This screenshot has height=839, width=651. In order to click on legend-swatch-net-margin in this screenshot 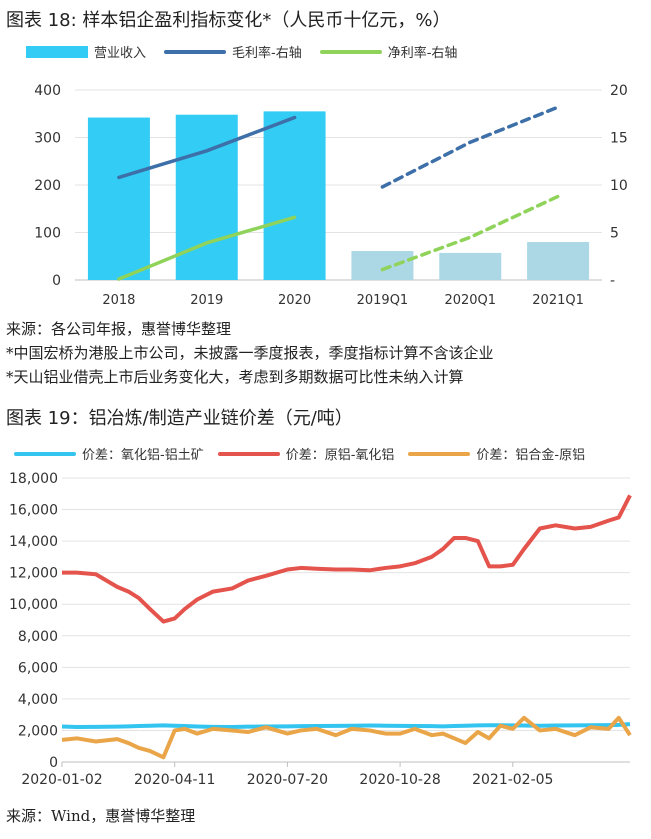, I will do `click(350, 51)`.